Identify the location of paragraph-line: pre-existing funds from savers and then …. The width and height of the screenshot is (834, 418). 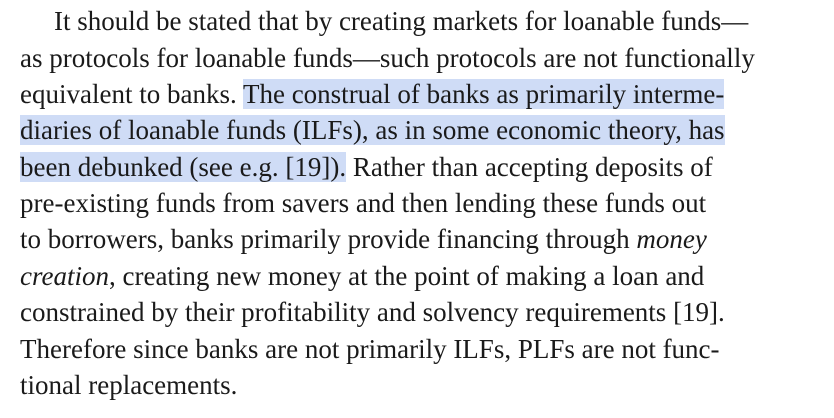
(363, 203).